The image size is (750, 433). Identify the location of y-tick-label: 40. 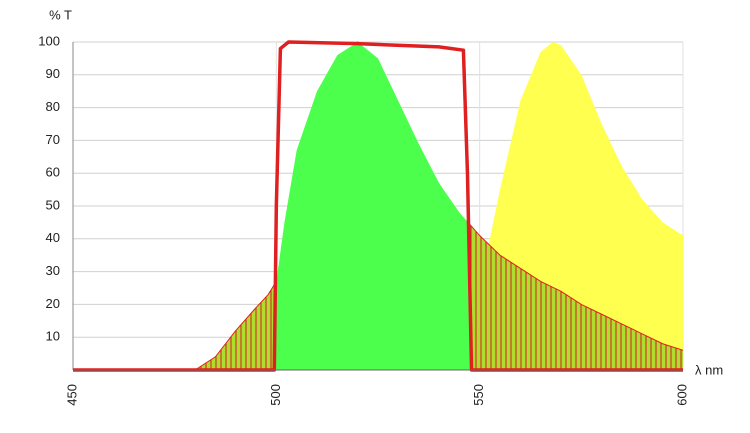
(53, 237).